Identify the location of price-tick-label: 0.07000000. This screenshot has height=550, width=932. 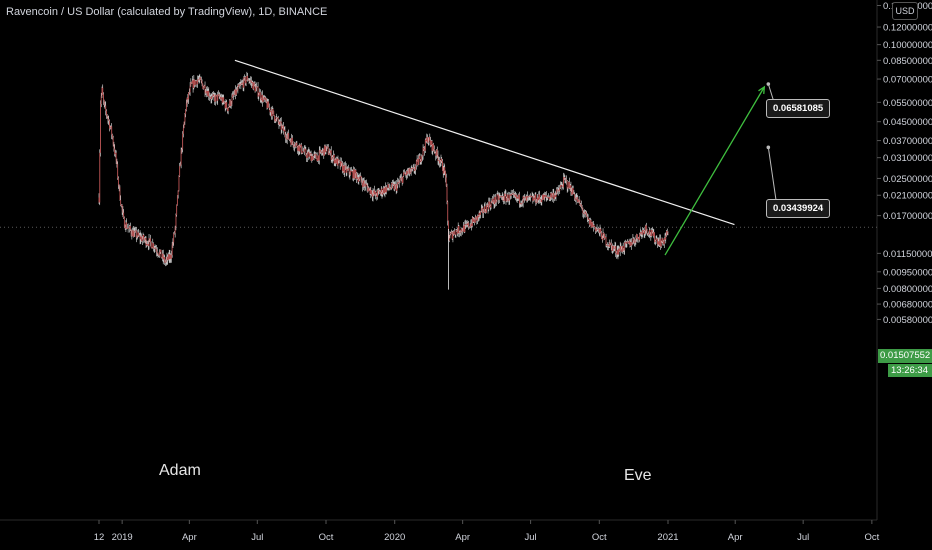
(907, 80).